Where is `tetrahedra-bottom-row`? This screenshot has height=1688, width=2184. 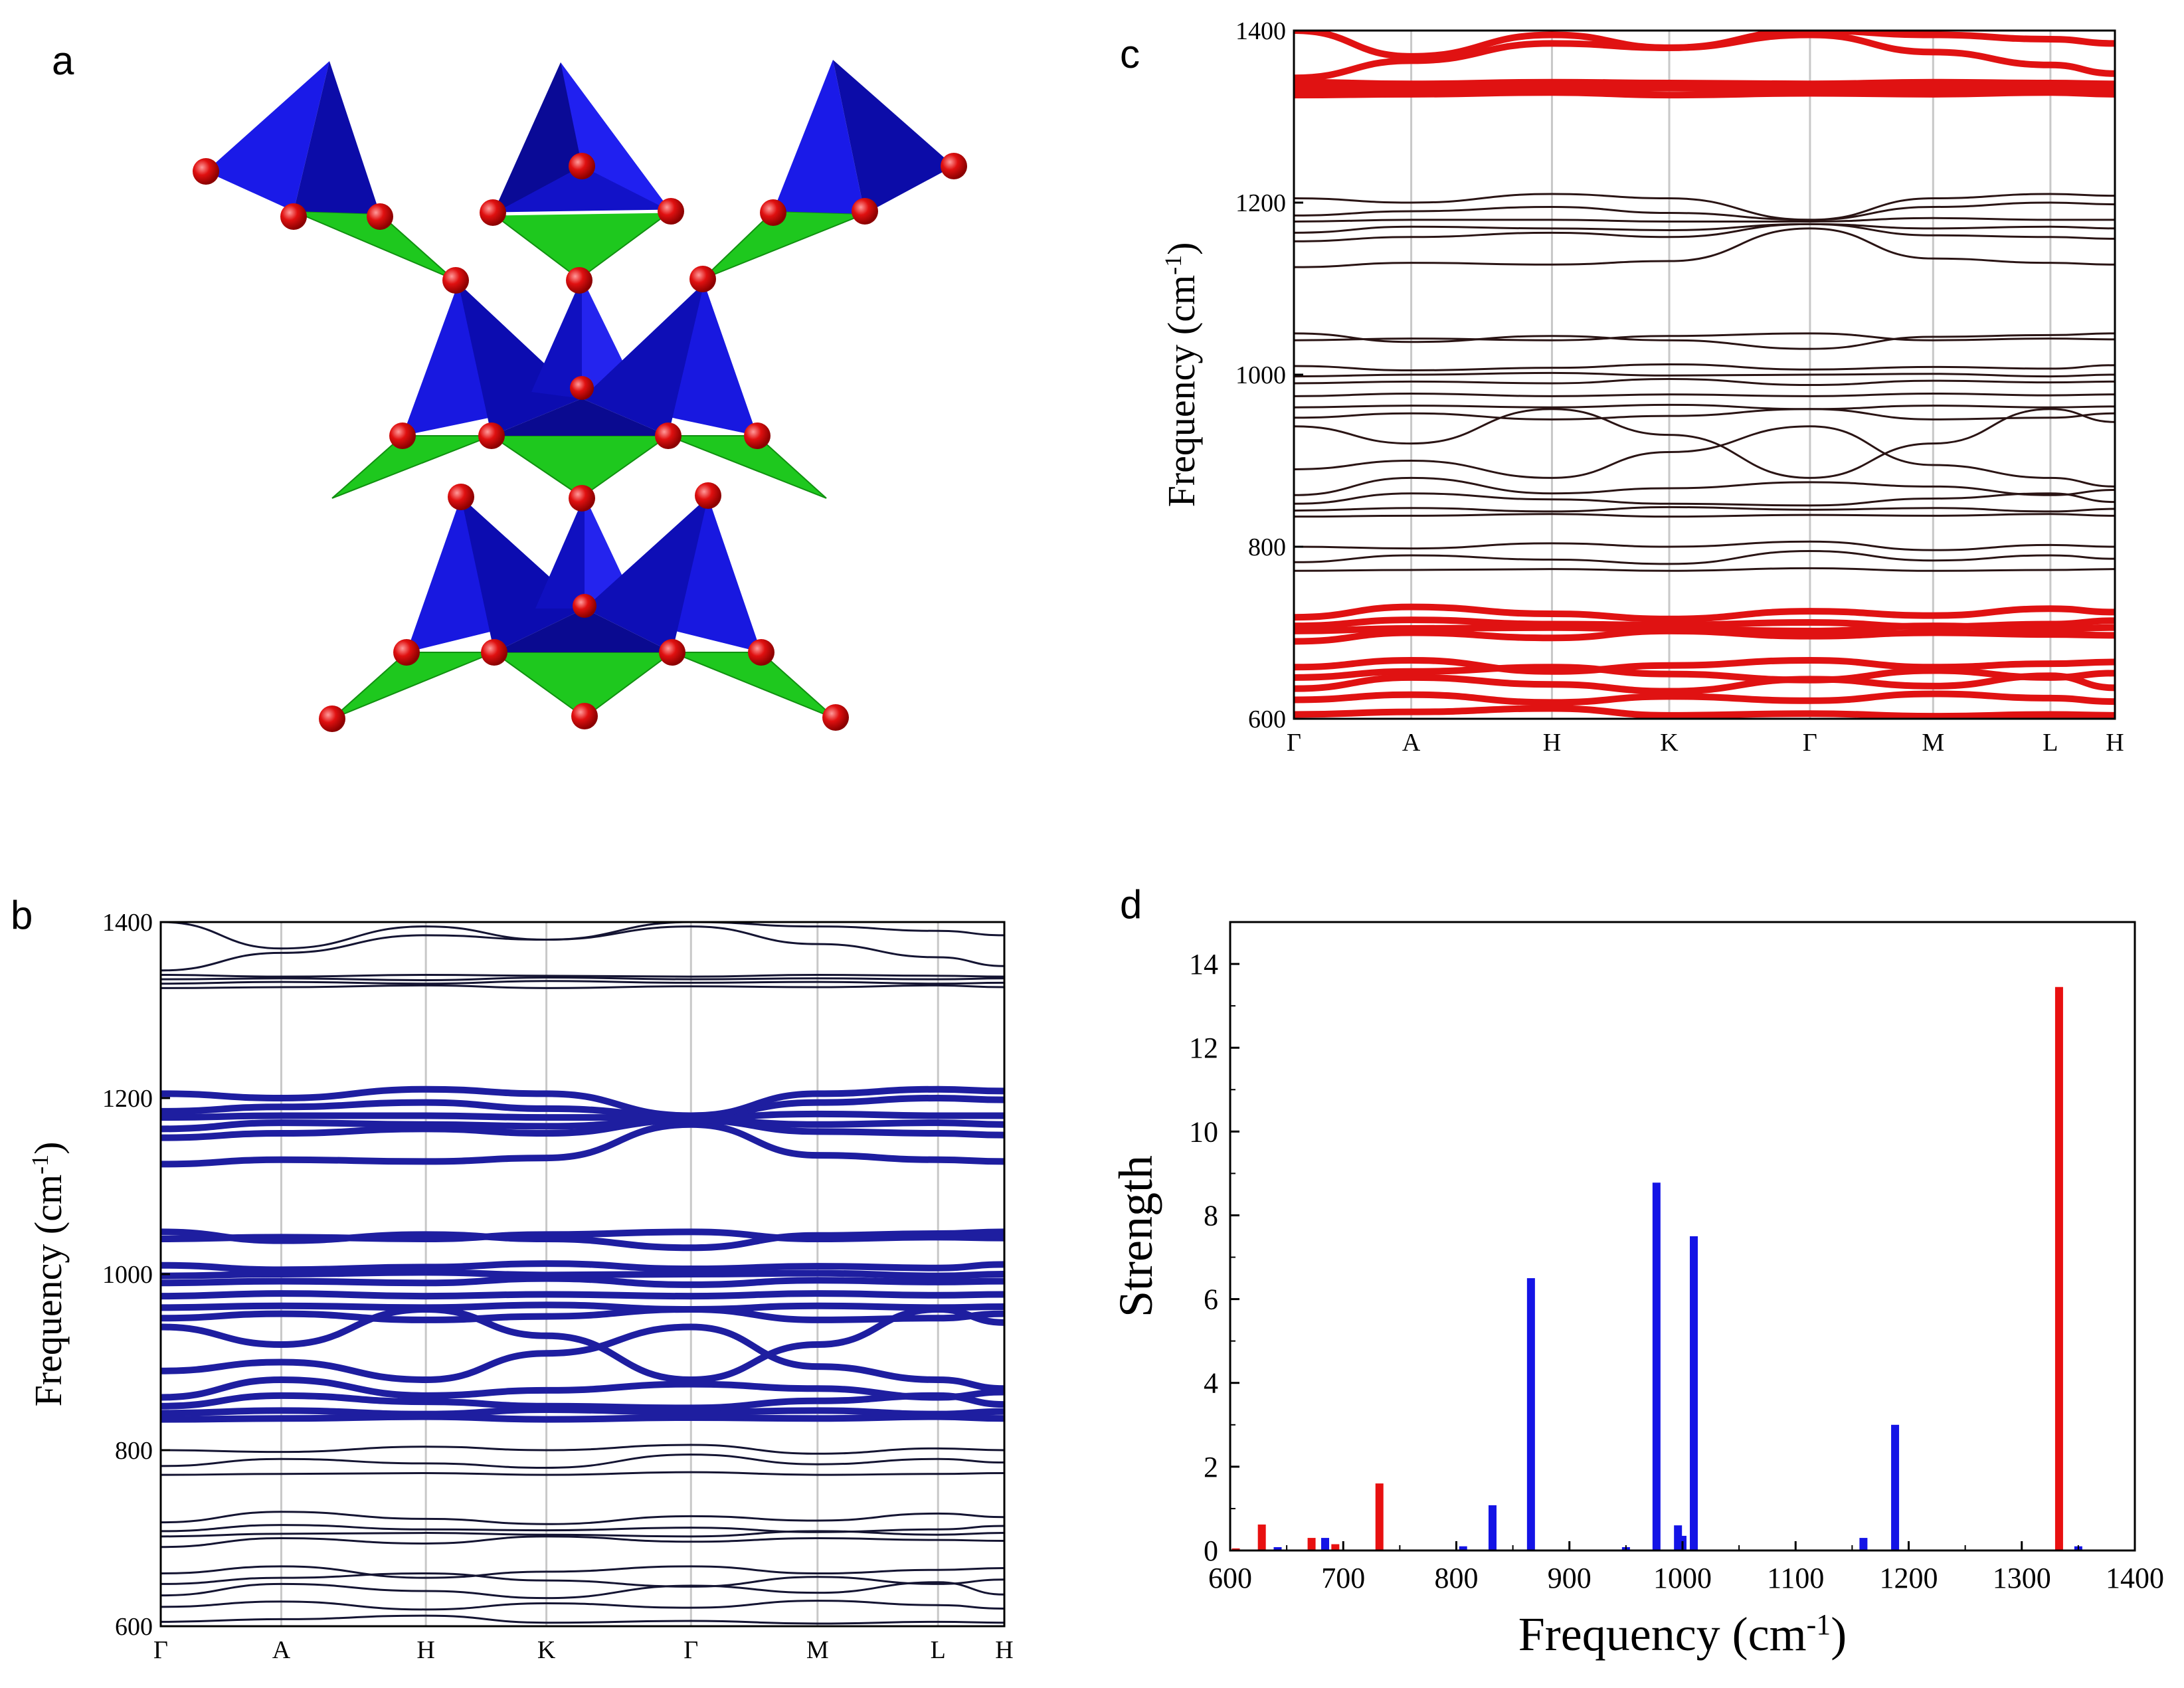
tetrahedra-bottom-row is located at coordinates (584, 574).